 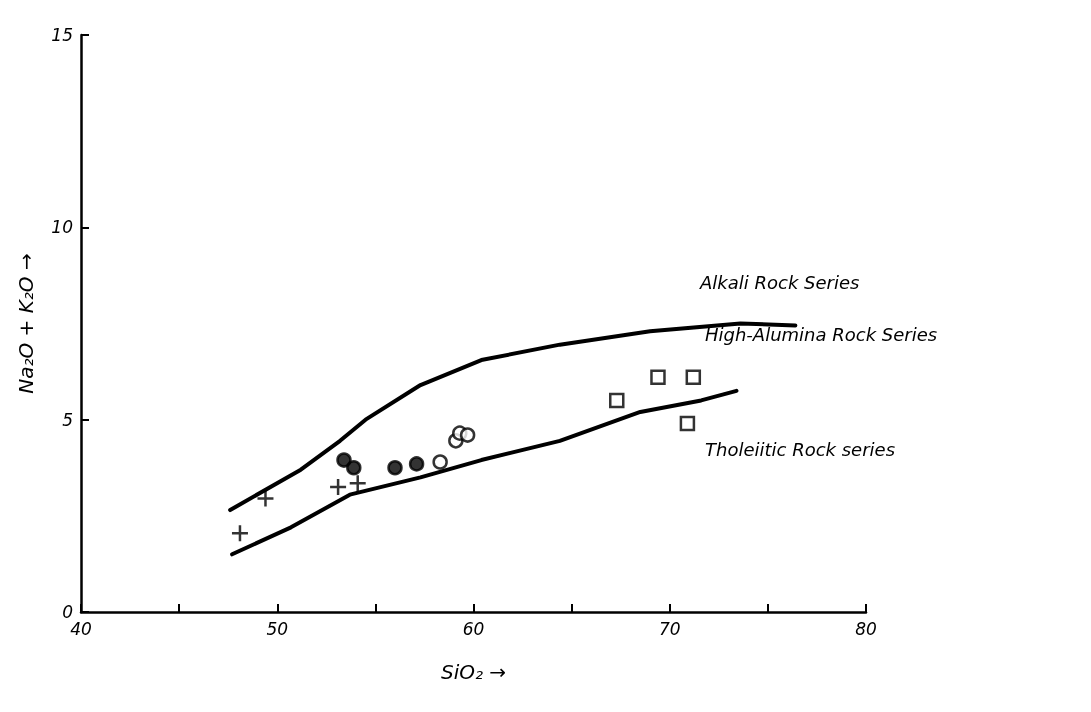 What do you see at coordinates (473, 628) in the screenshot?
I see `x-tick-label: 60` at bounding box center [473, 628].